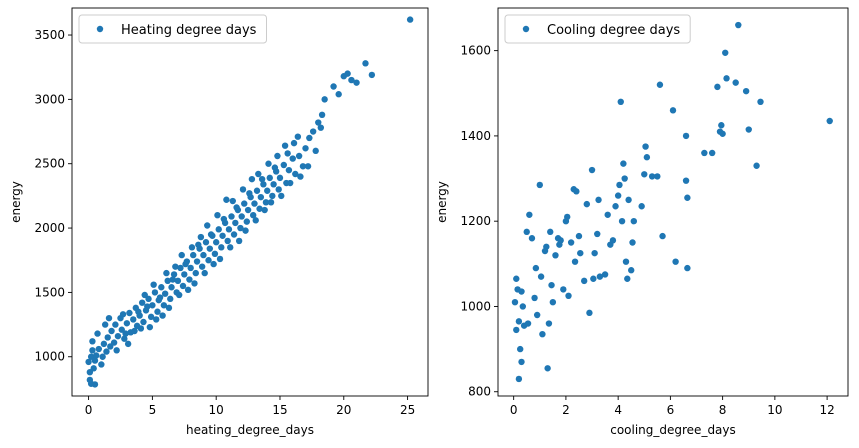 The image size is (859, 448). Describe the element at coordinates (673, 430) in the screenshot. I see `cooling-x-axis-label: cooling_degree_days` at that location.